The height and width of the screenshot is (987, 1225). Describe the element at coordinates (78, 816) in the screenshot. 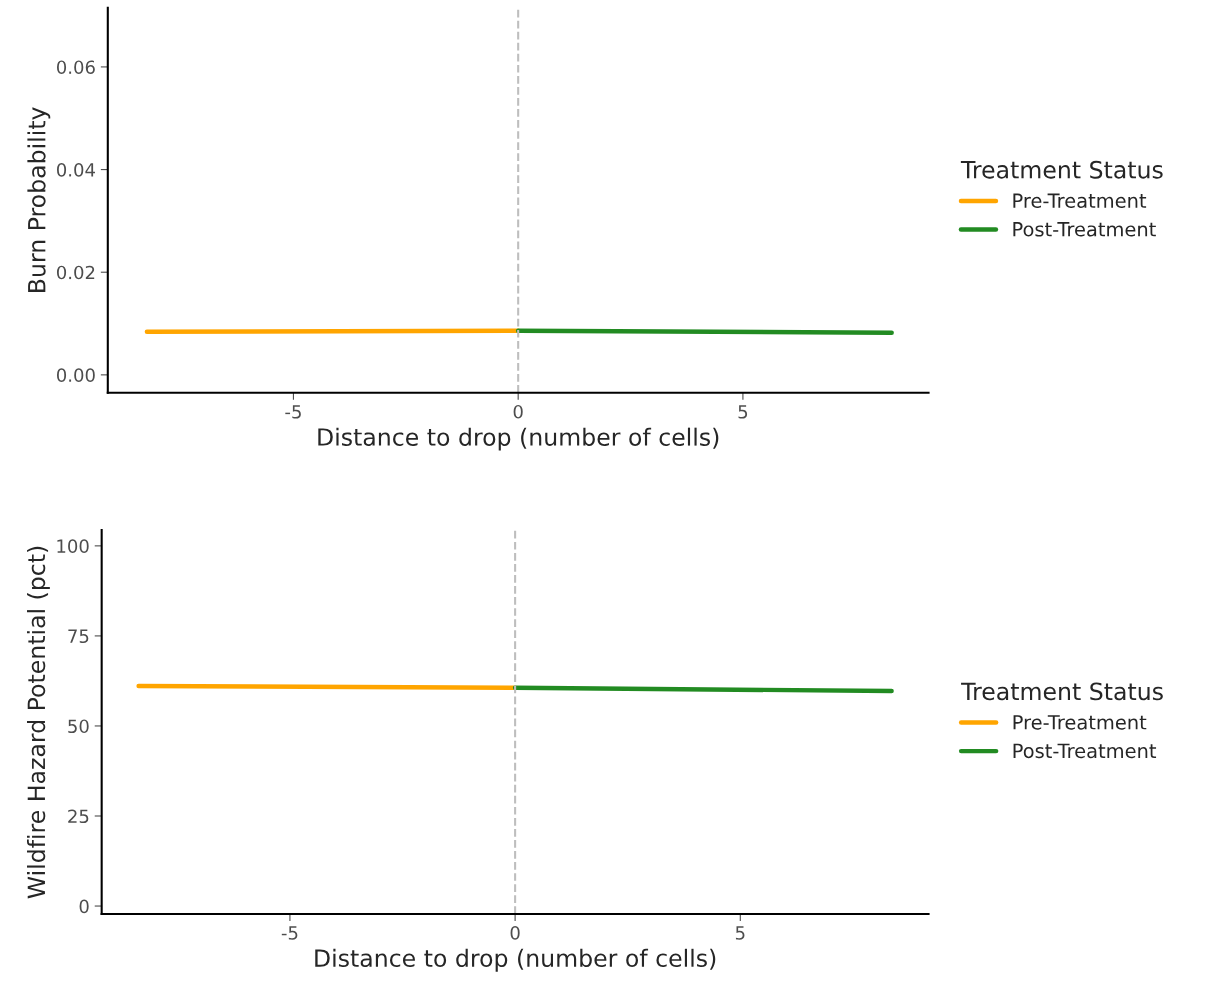

I see `y-tick-label: 25` at that location.